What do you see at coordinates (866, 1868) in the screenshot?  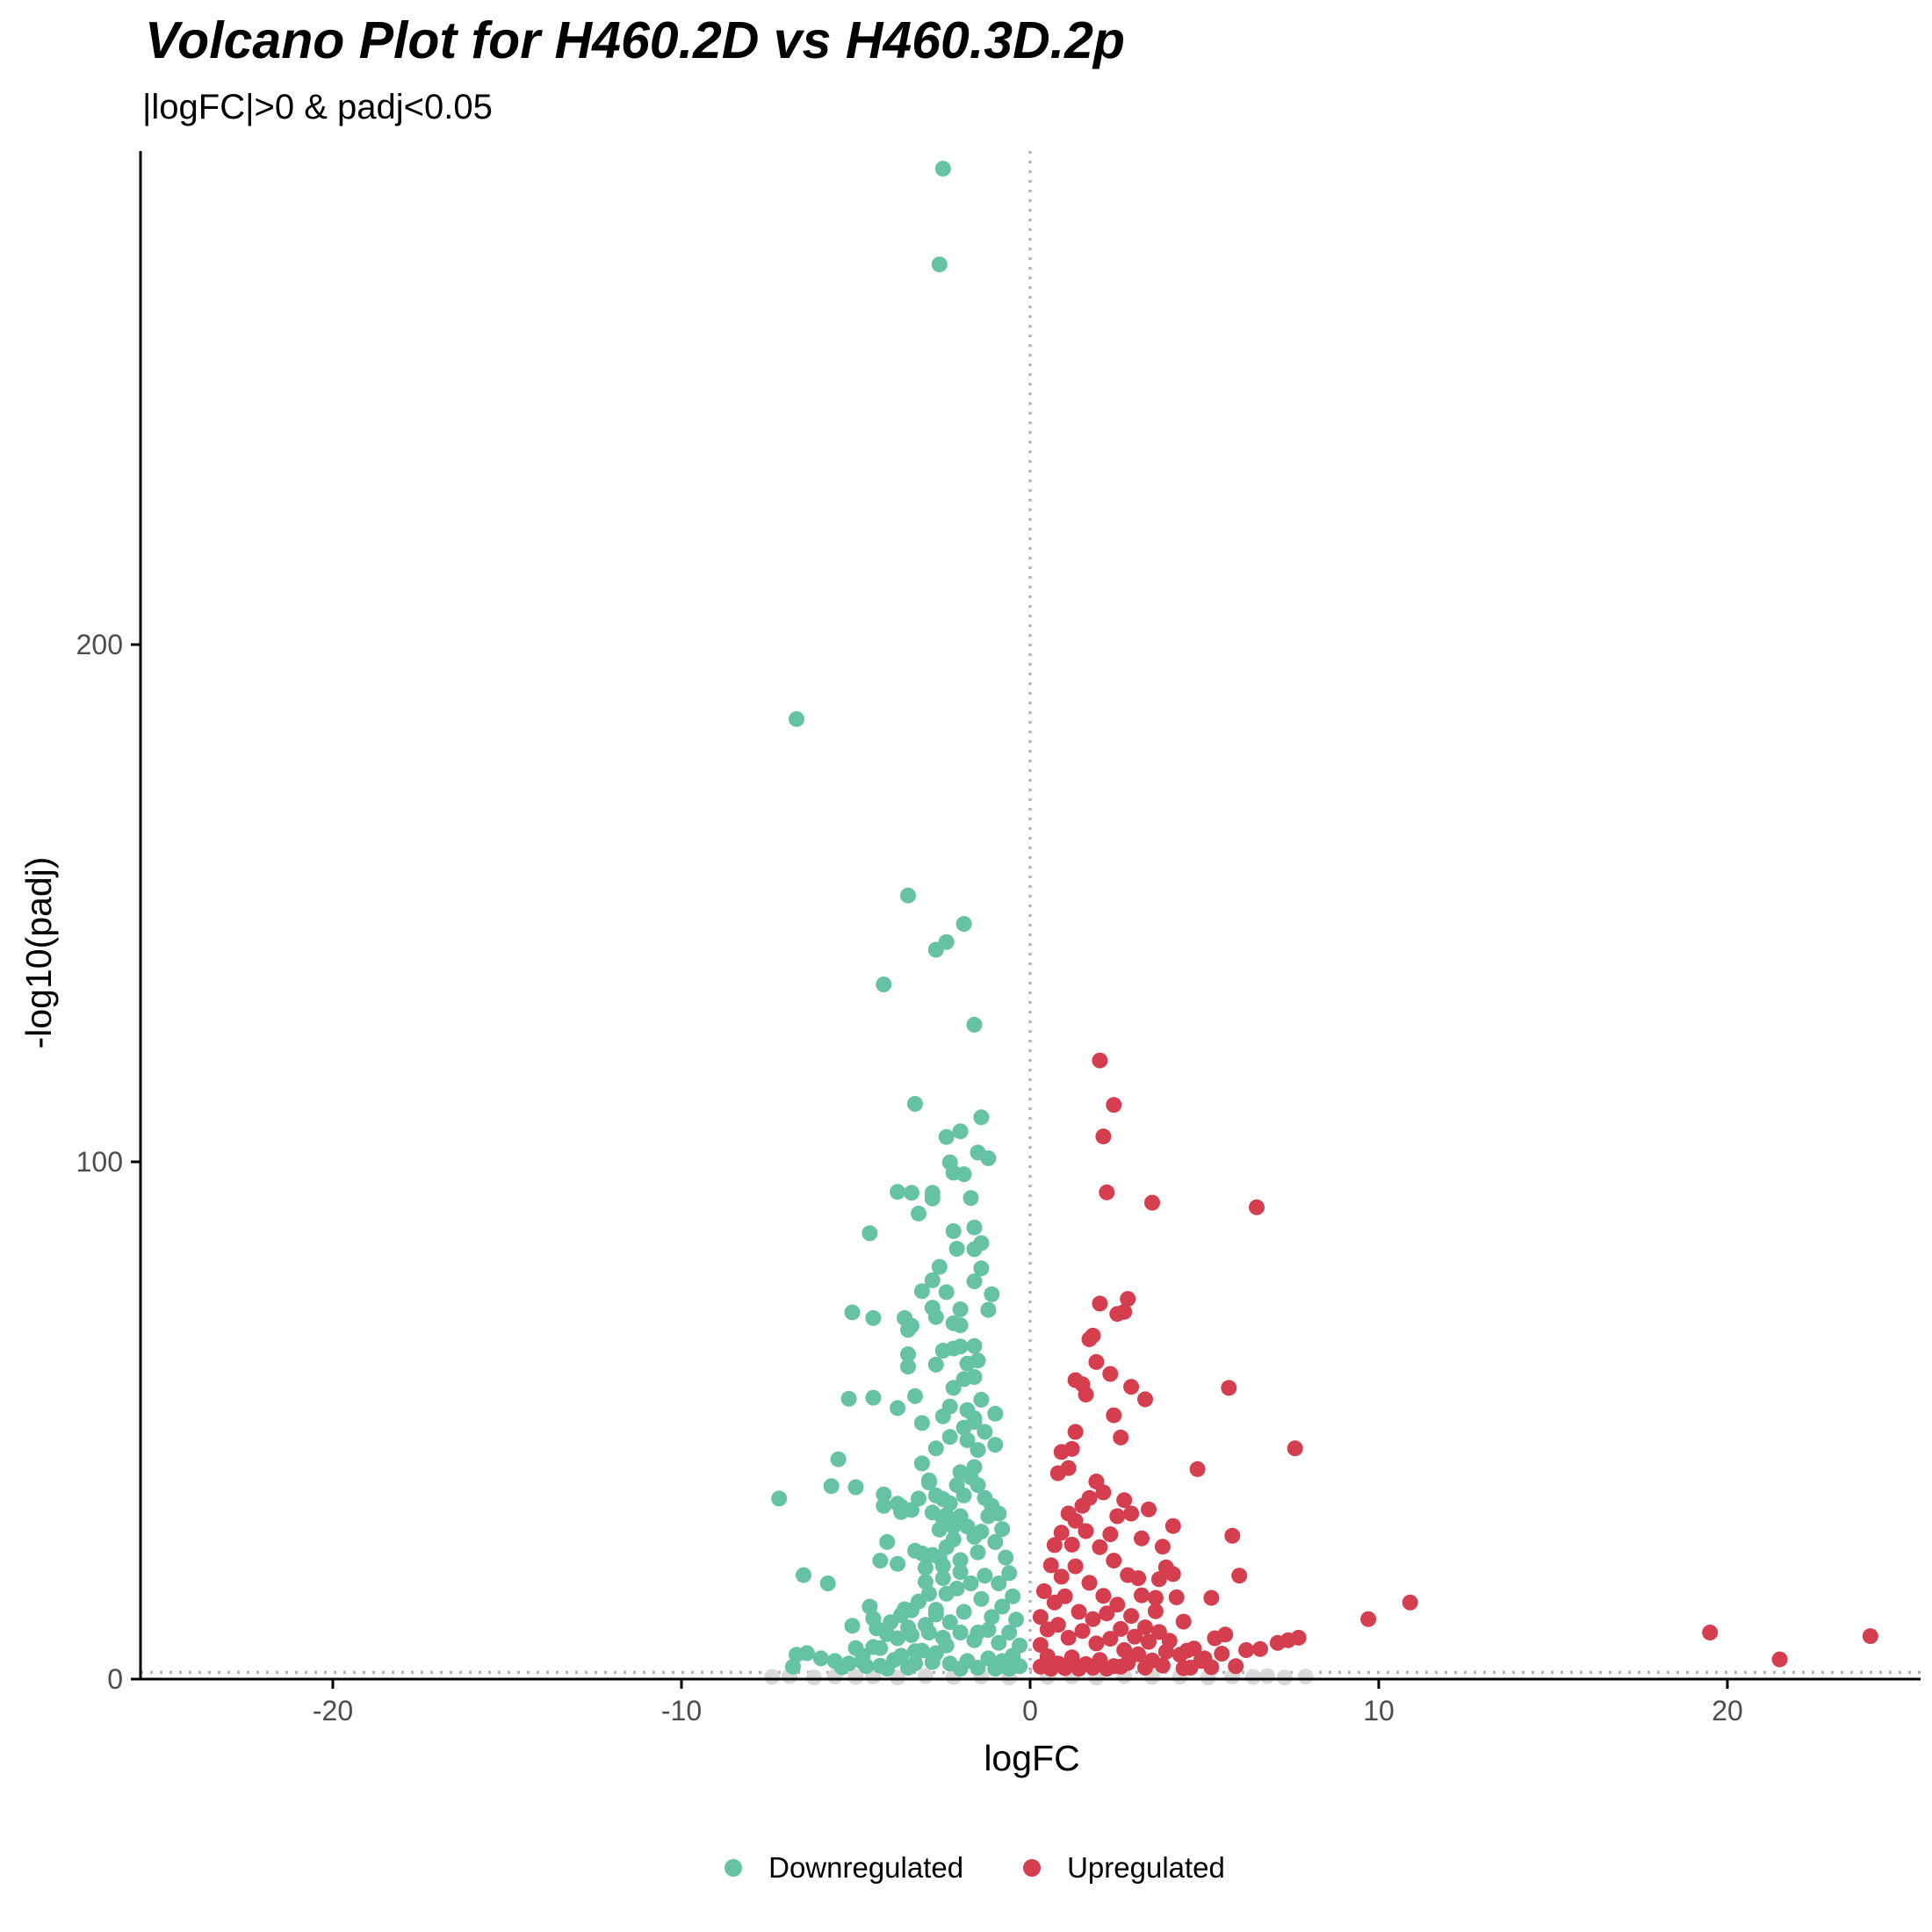 I see `legend-label-downregulated: Downregulated` at bounding box center [866, 1868].